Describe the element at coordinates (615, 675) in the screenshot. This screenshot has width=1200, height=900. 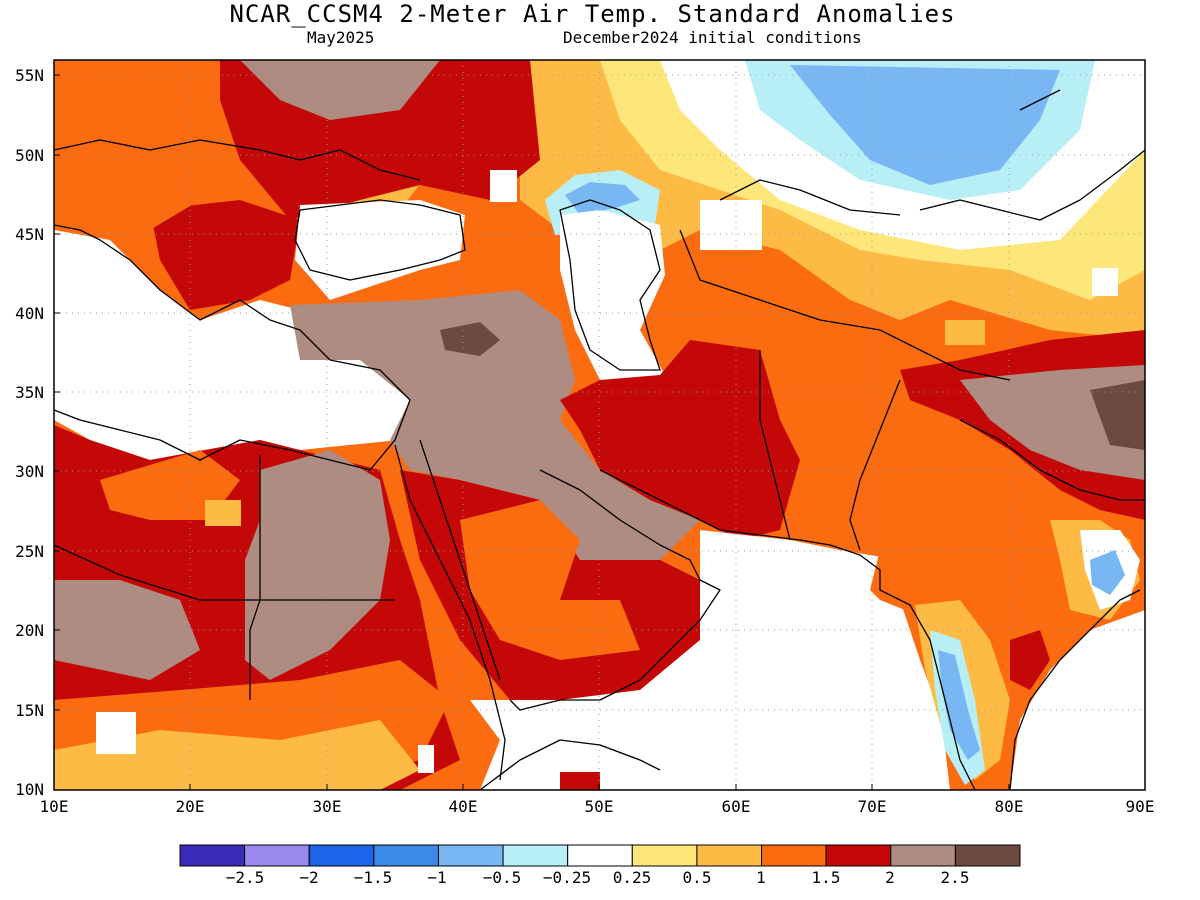
I see `anomaly-region-horn-white` at that location.